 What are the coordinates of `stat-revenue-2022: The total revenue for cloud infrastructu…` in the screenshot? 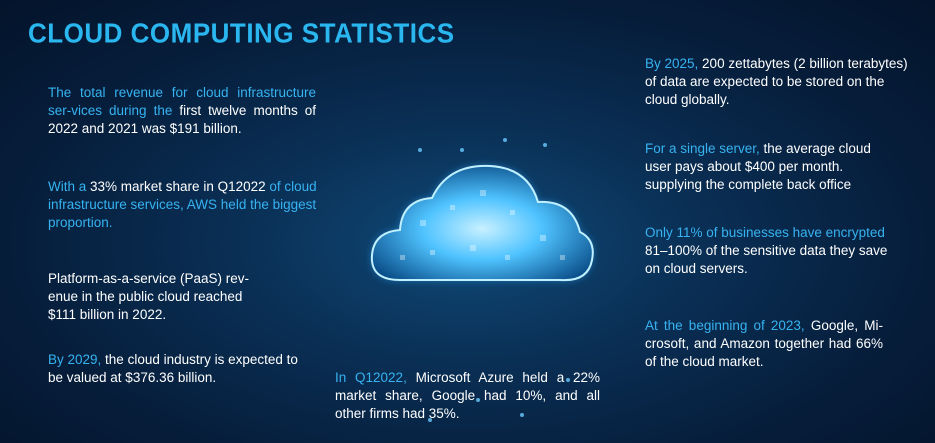 It's located at (182, 110).